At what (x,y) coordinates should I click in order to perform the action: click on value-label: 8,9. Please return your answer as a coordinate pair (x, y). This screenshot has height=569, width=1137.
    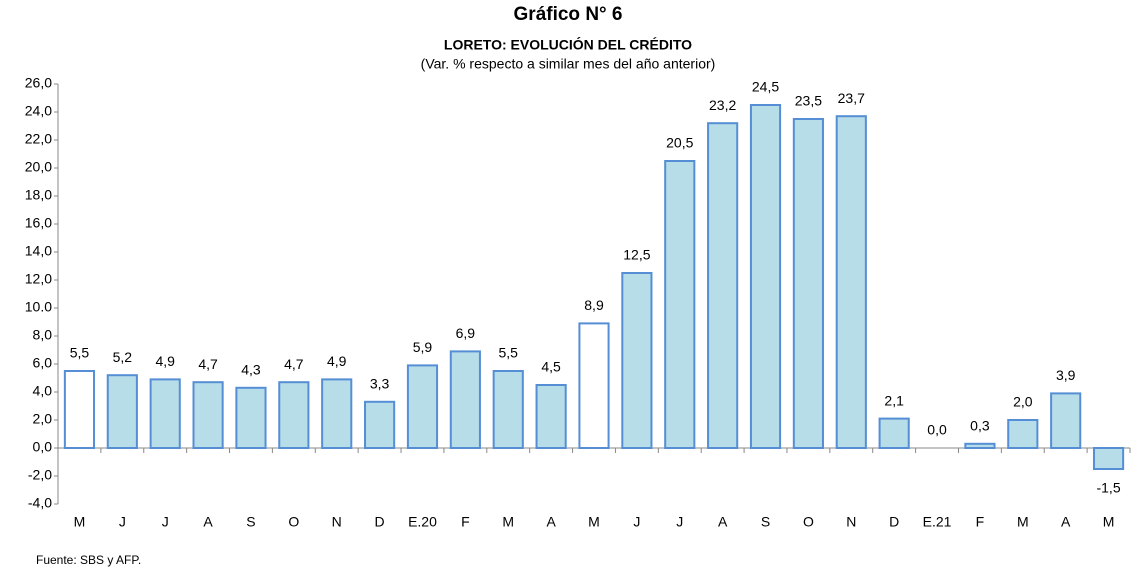
    Looking at the image, I should click on (594, 305).